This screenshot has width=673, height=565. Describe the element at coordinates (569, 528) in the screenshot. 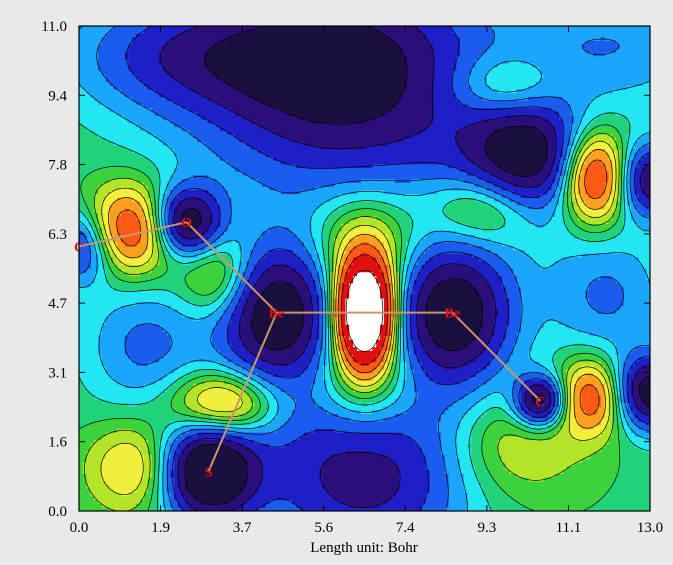

I see `x-tick-label: 11.1` at that location.